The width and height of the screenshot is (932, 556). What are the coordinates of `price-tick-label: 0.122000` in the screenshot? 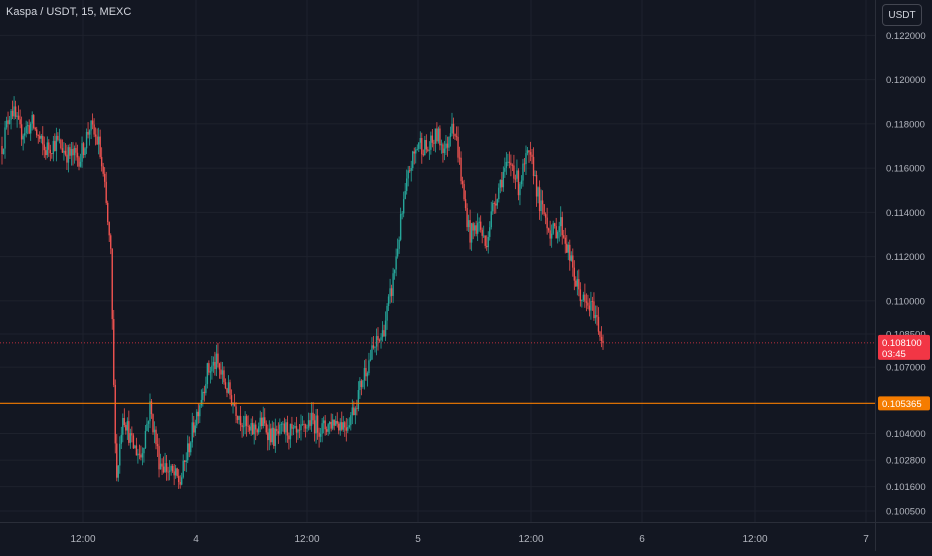 It's located at (906, 36).